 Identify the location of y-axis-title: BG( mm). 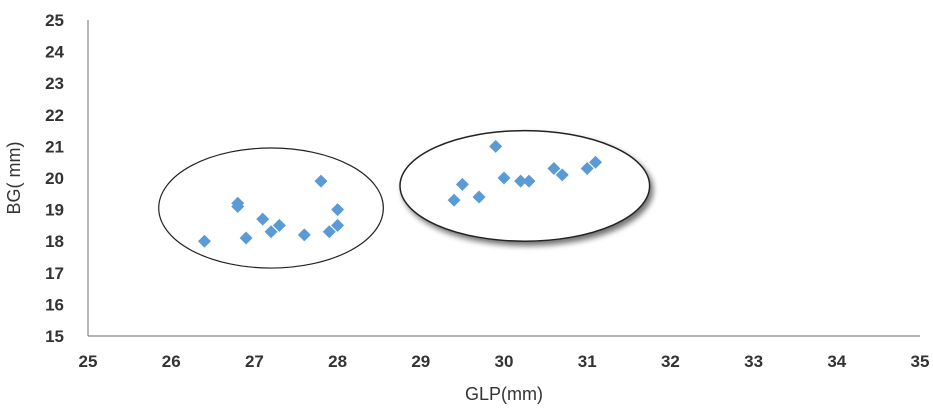
(14, 178).